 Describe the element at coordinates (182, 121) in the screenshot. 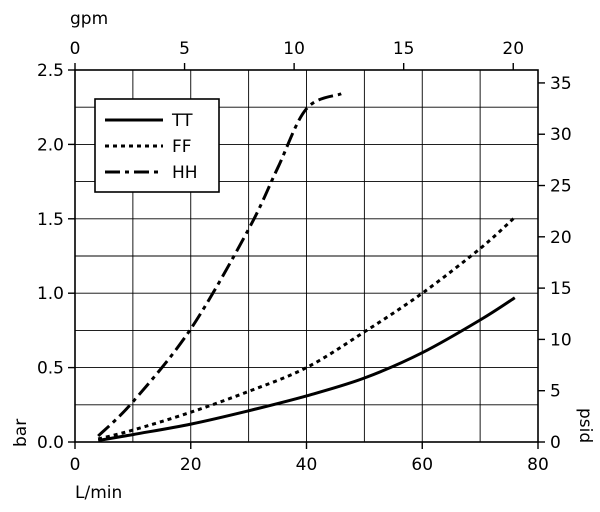

I see `legend-label-tt: TT` at that location.